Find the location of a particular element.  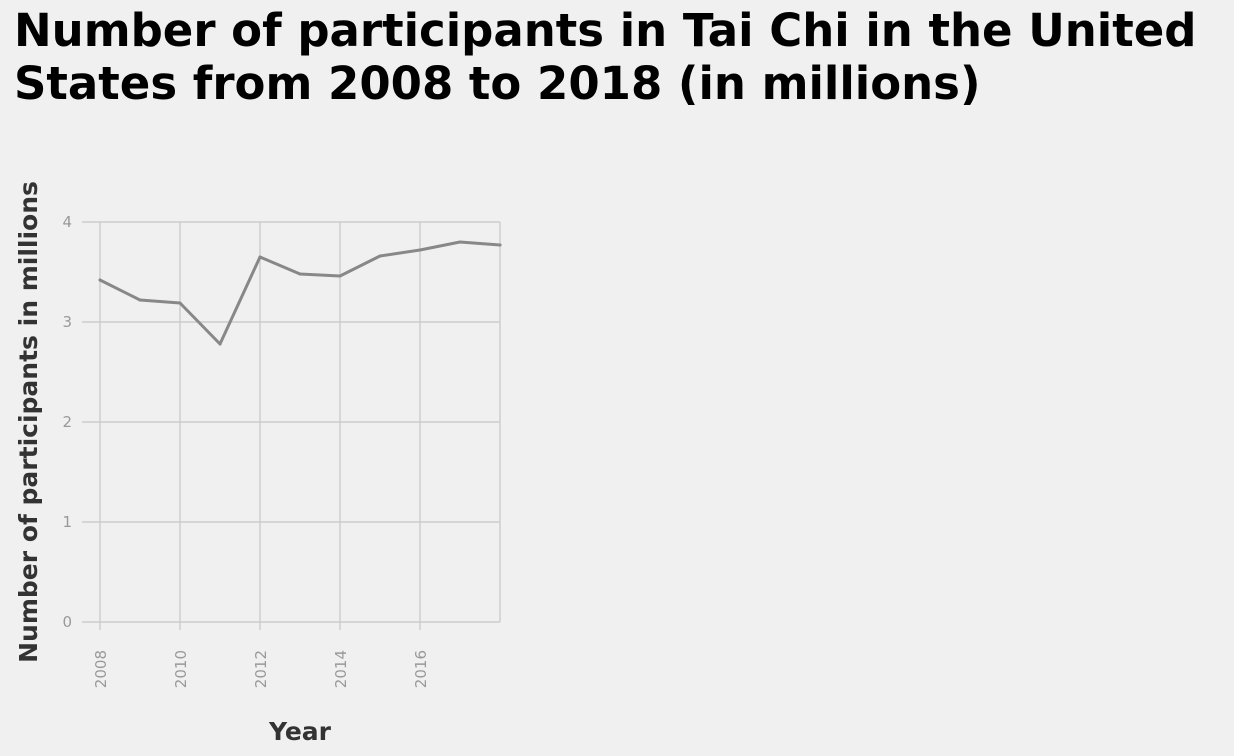

series-layer is located at coordinates (300, 293).